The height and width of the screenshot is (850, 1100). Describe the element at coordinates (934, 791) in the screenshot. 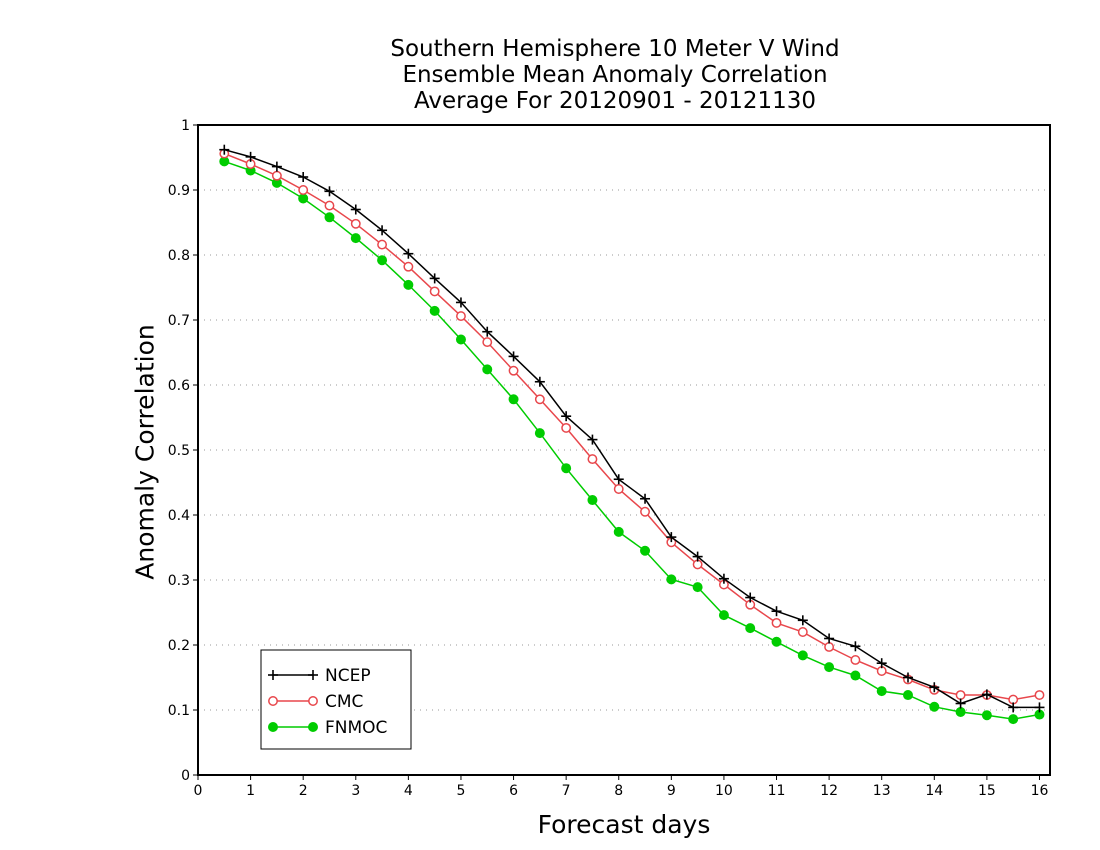

I see `x-tick-label-14: 14` at that location.